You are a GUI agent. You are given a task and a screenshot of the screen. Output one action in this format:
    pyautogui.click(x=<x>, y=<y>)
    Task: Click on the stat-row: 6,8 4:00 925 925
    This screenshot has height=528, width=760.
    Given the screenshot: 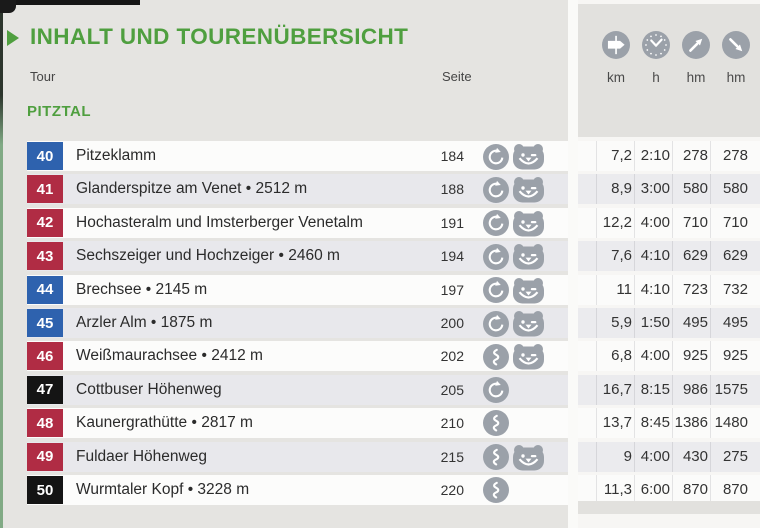 What is the action you would take?
    pyautogui.click(x=669, y=356)
    